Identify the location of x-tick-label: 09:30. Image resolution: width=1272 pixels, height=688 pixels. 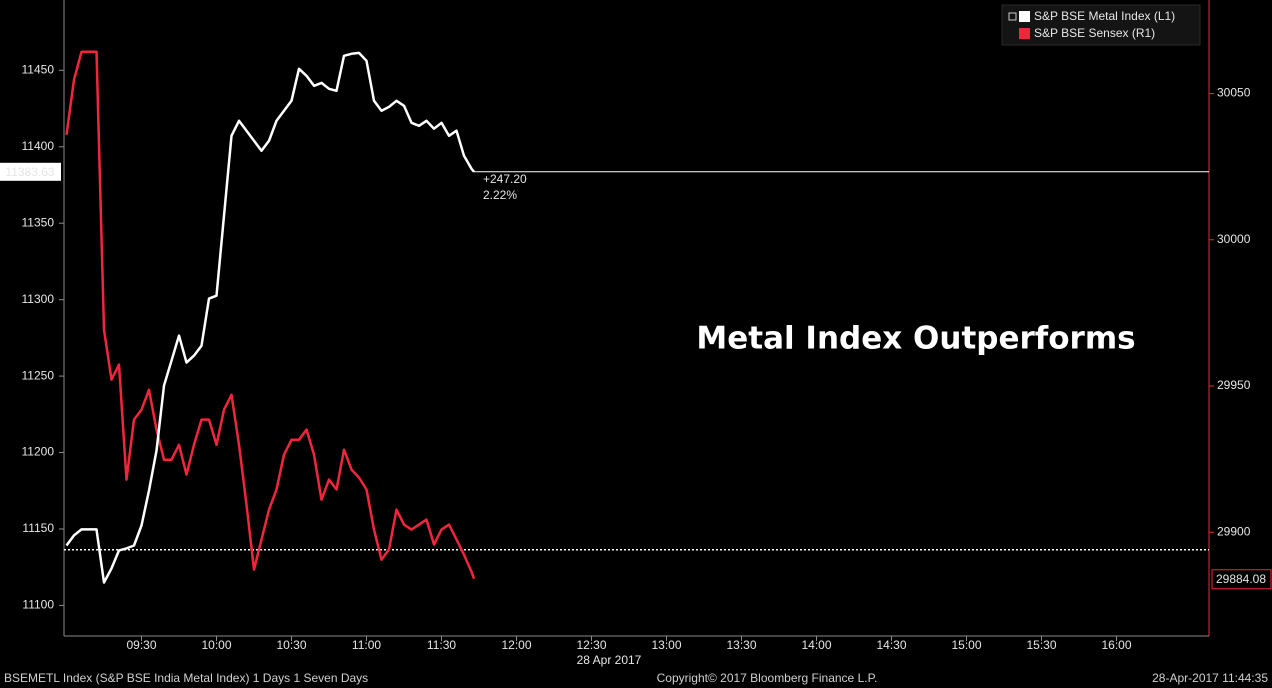
(141, 645).